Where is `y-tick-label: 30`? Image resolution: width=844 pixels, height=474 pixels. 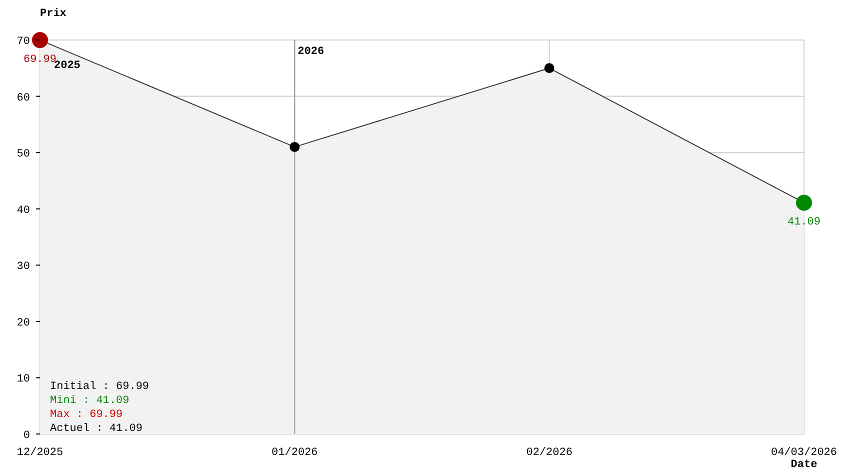
y-tick-label: 30 is located at coordinates (23, 267).